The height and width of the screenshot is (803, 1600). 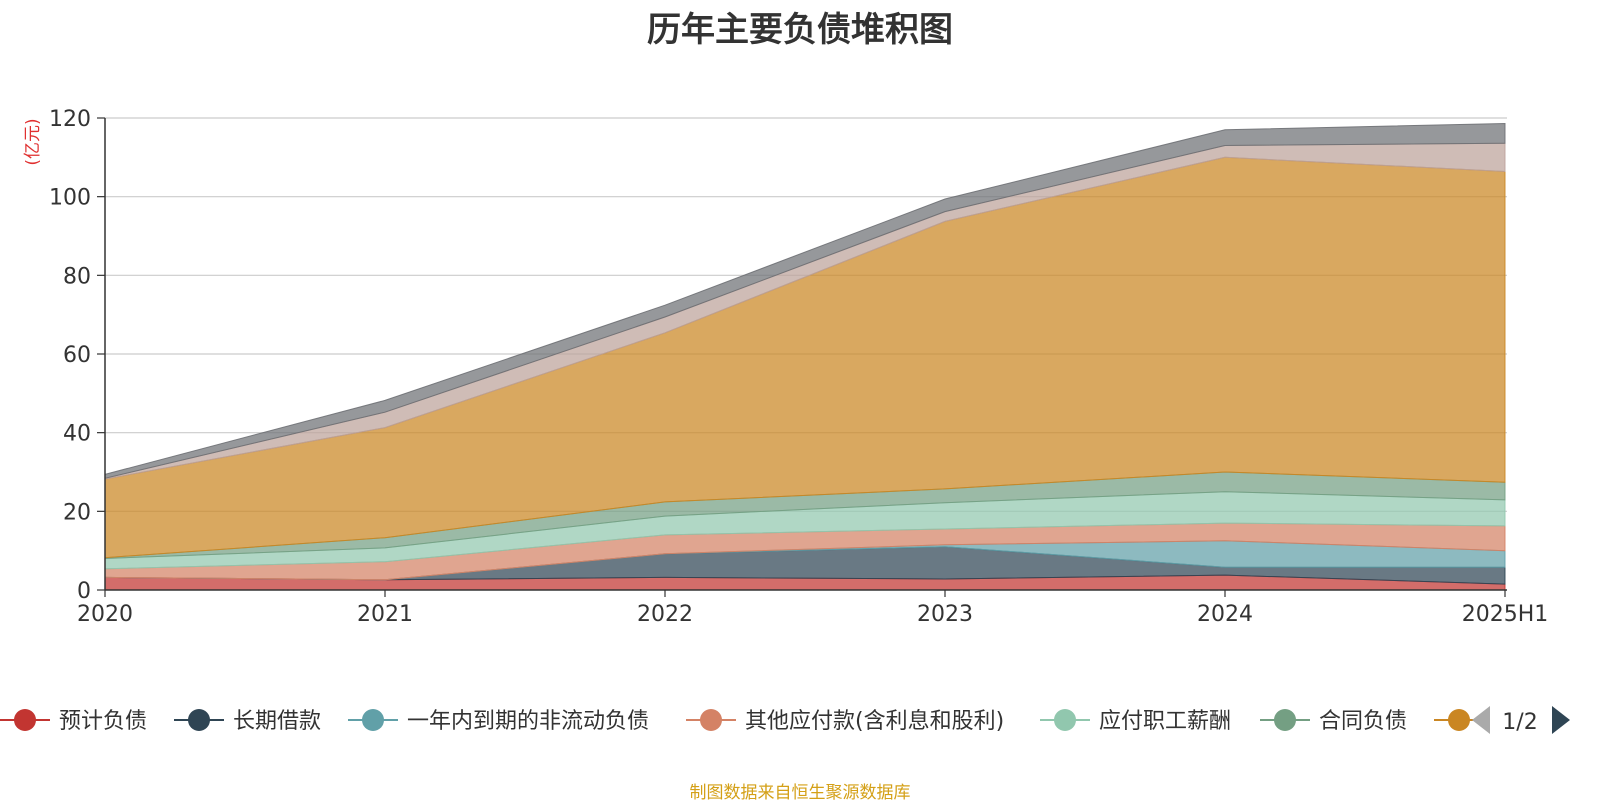 I want to click on legend-label: 预计负债, so click(x=103, y=721).